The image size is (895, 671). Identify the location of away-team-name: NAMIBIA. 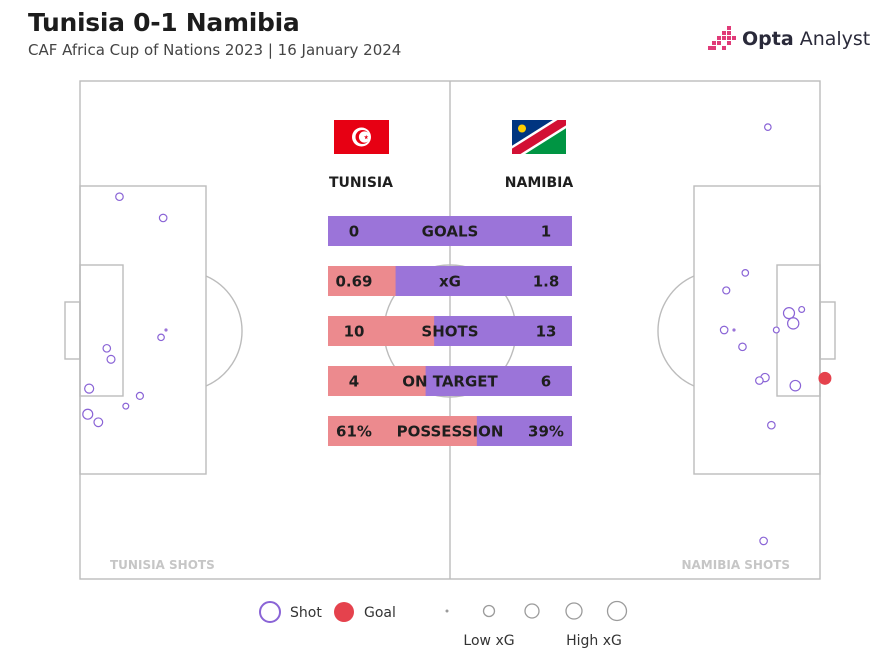
(539, 183).